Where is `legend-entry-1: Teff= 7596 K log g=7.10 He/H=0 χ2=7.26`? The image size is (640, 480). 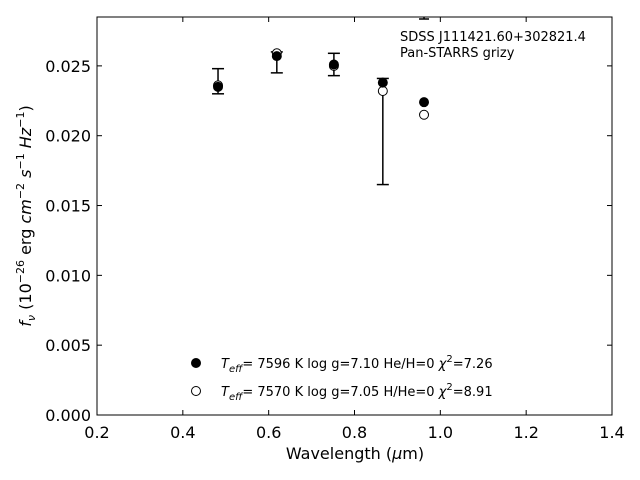 legend-entry-1: Teff= 7596 K log g=7.10 He/H=0 χ2=7.26 is located at coordinates (357, 364).